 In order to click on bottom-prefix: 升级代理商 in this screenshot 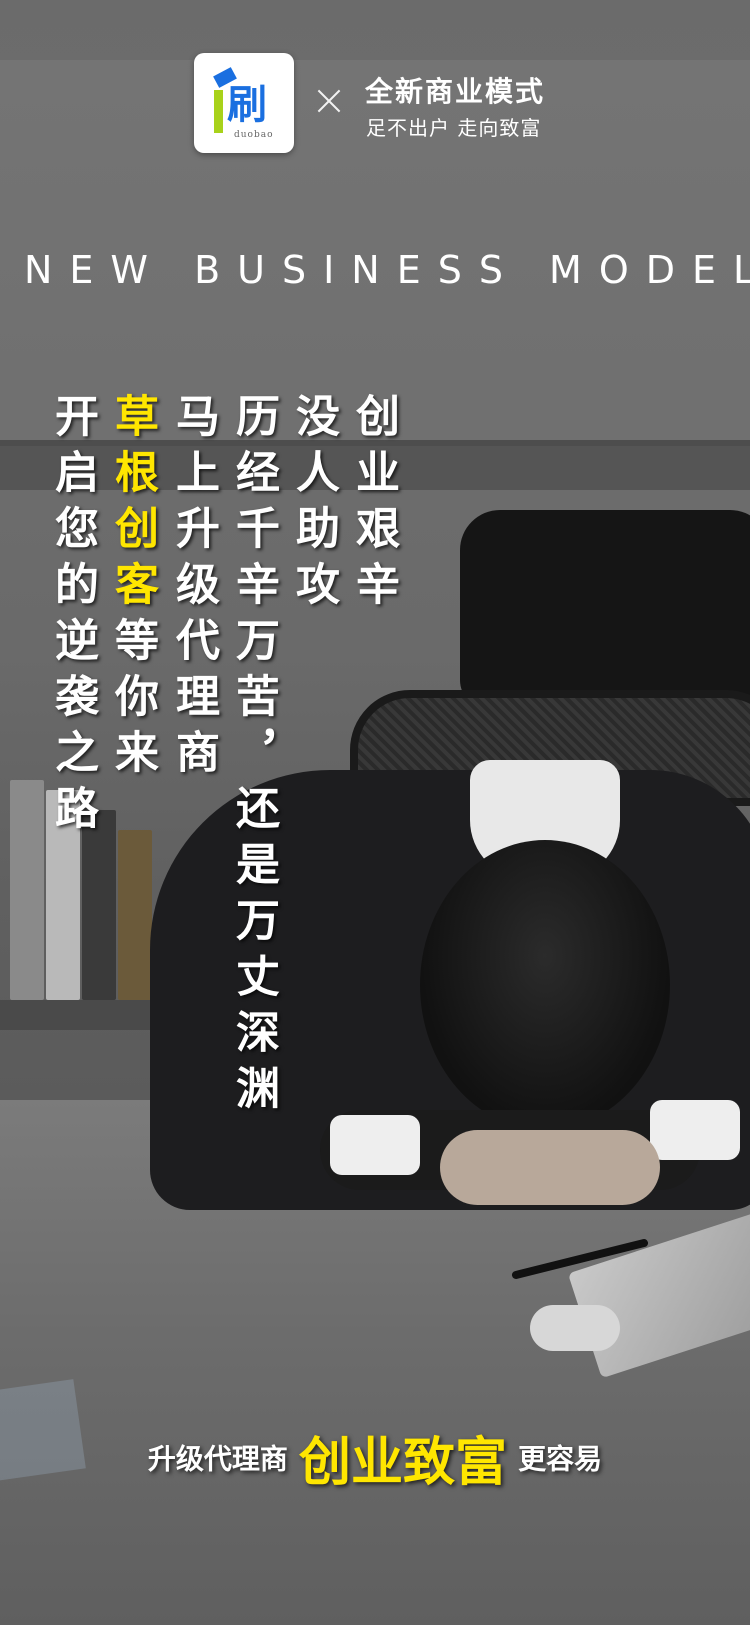, I will do `click(217, 1459)`.